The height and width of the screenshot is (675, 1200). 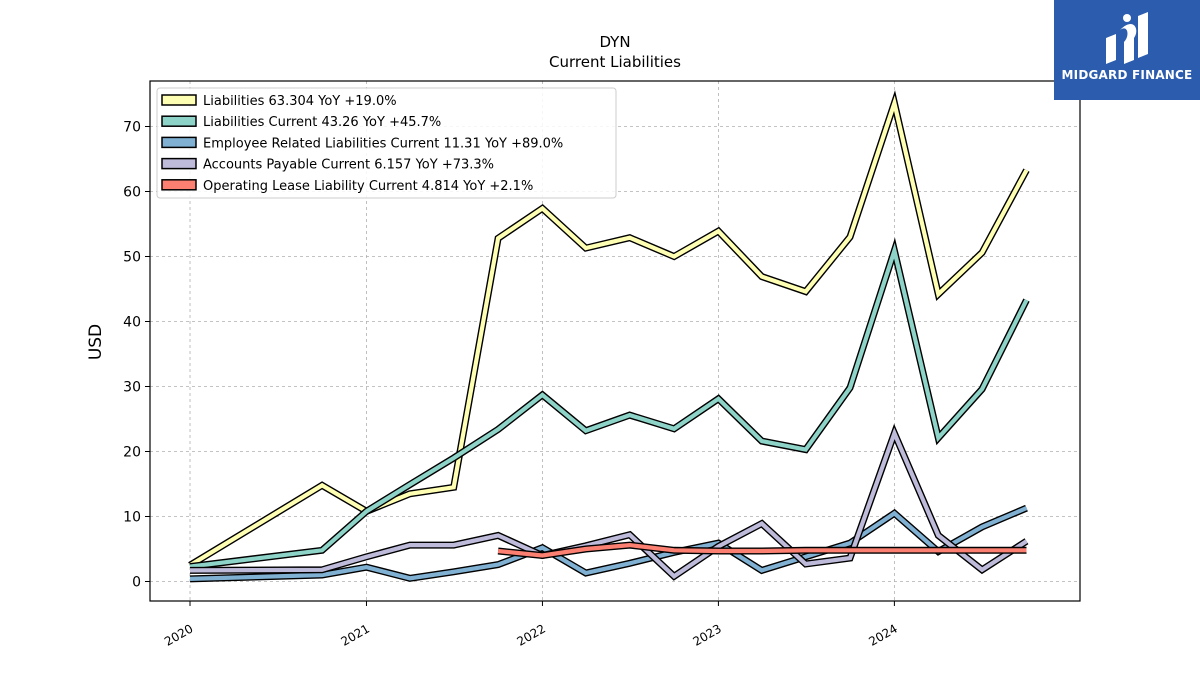 I want to click on x-tick-label: 2020, so click(x=178, y=634).